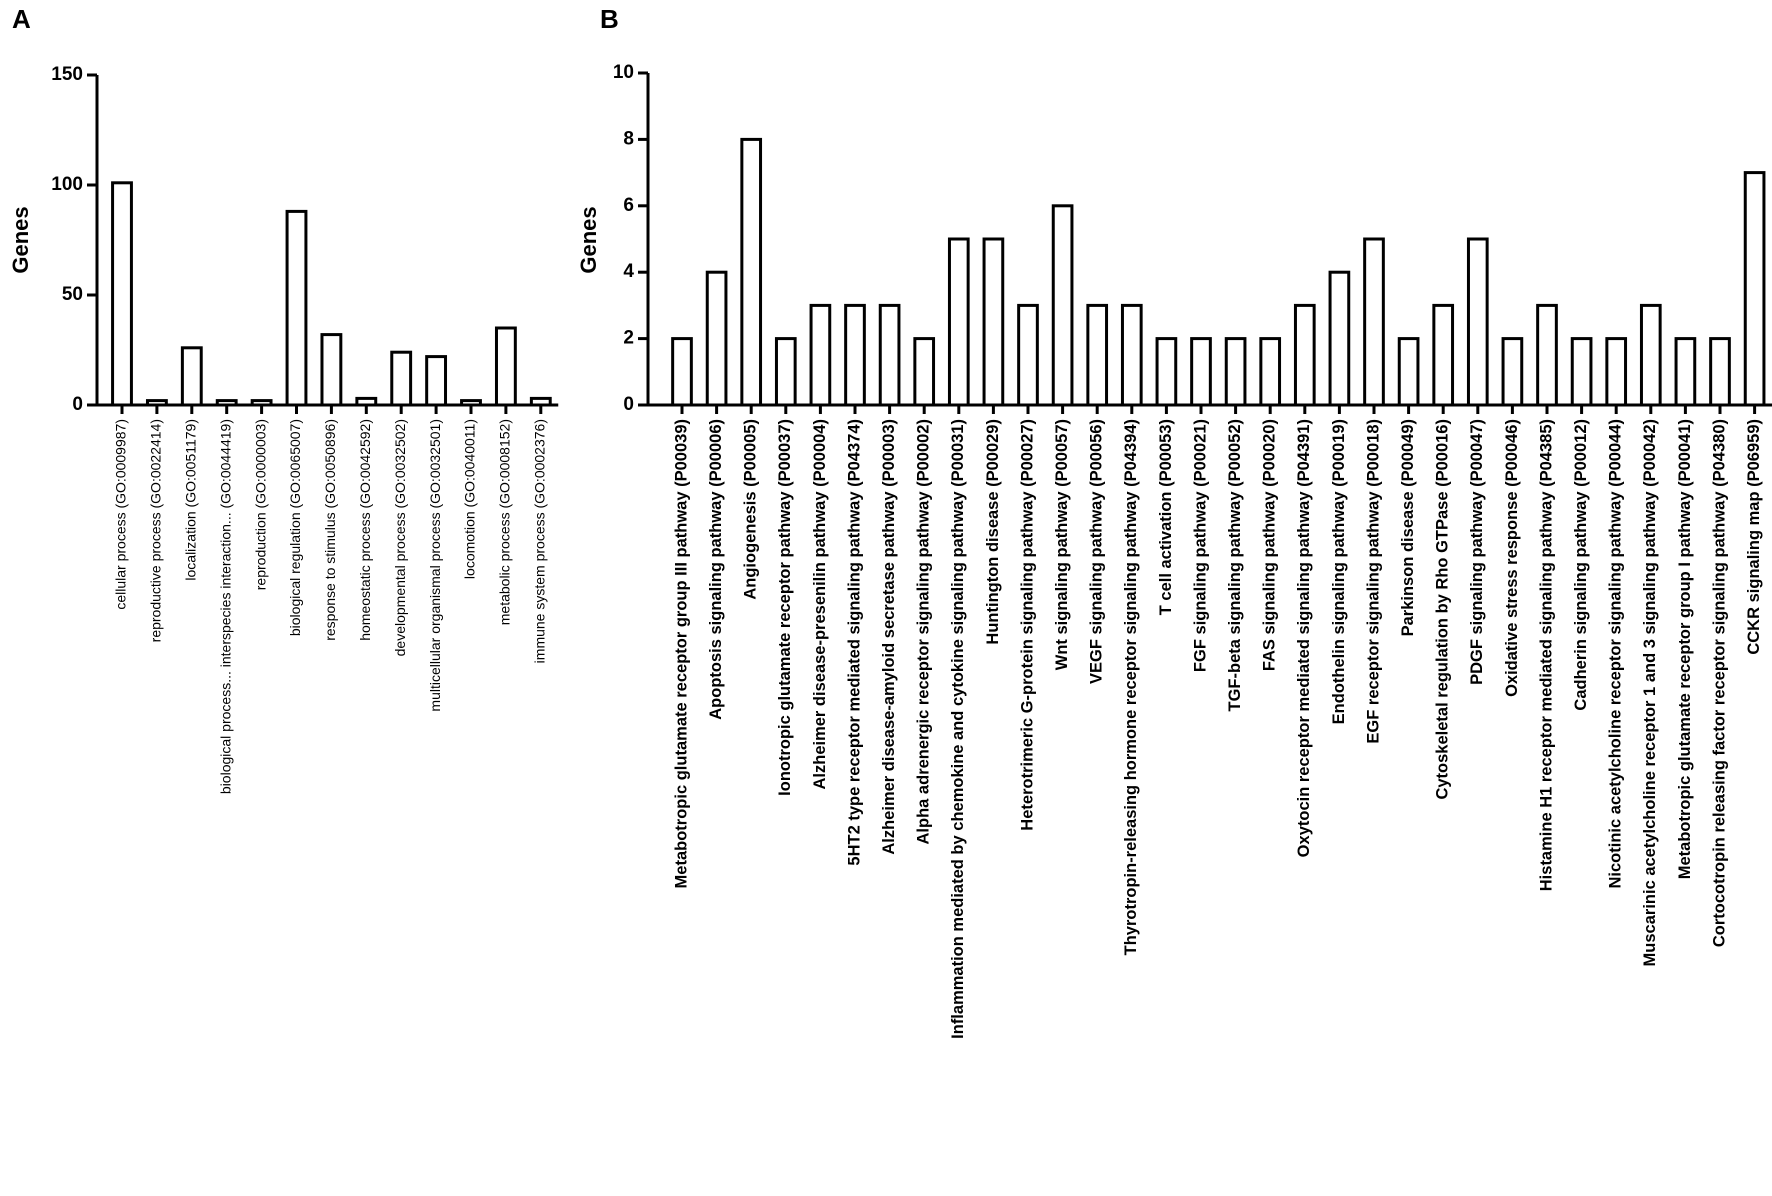 The width and height of the screenshot is (1772, 1196). What do you see at coordinates (260, 504) in the screenshot?
I see `x-tick-label: reproduction (GO:0000003)` at bounding box center [260, 504].